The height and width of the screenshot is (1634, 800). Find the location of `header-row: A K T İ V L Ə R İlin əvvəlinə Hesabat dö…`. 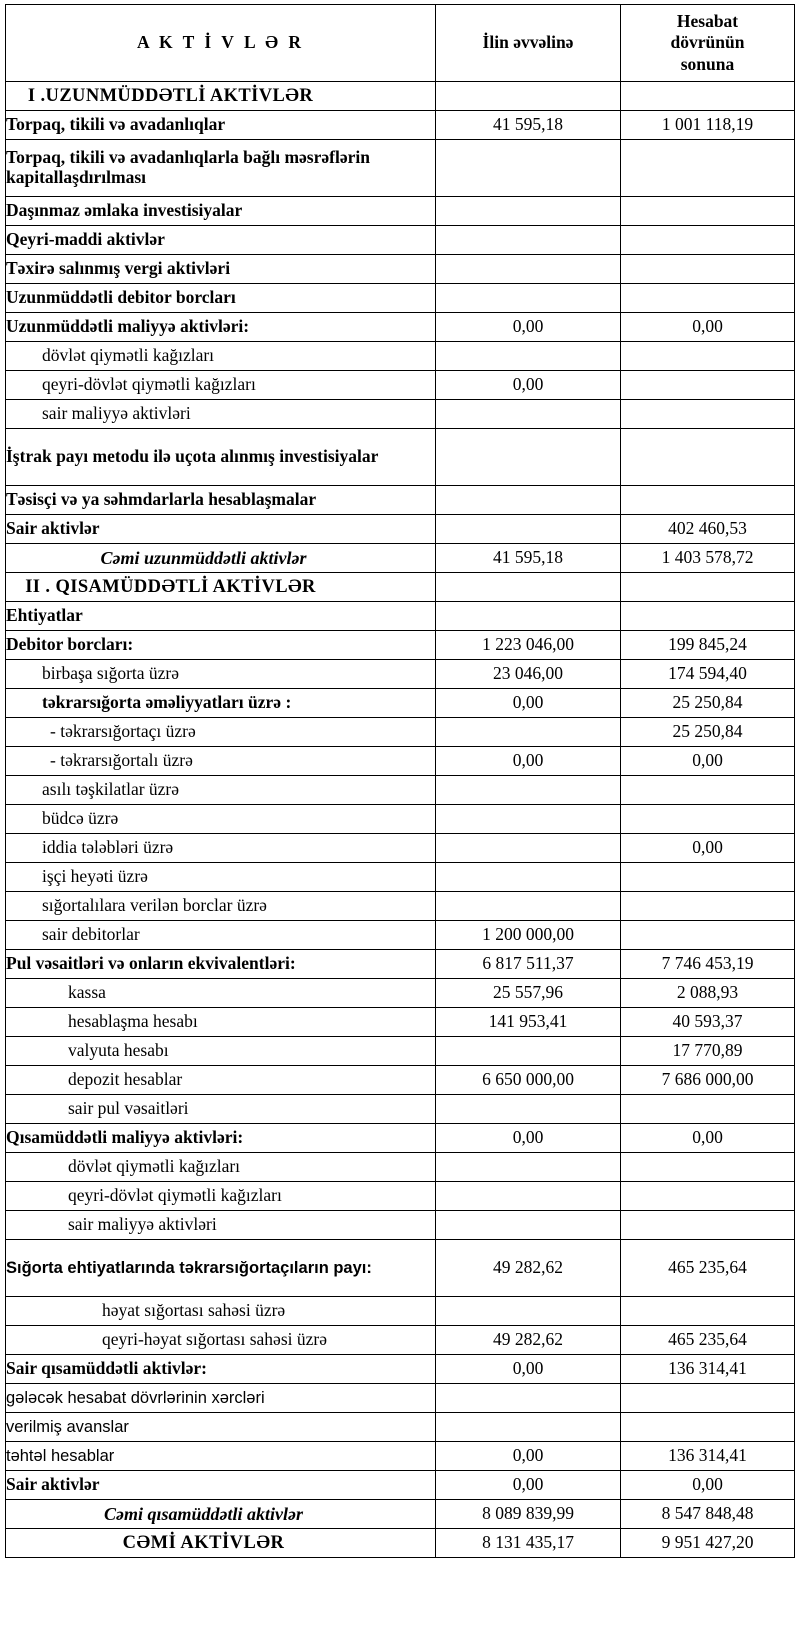

header-row: A K T İ V L Ə R İlin əvvəlinə Hesabat dö… is located at coordinates (400, 43).